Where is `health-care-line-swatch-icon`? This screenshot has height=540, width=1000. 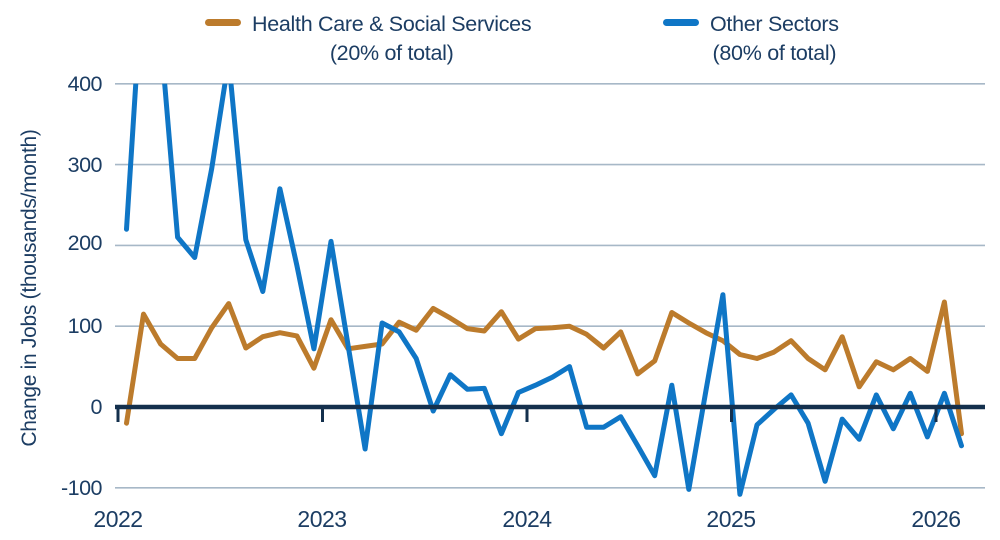
health-care-line-swatch-icon is located at coordinates (223, 22).